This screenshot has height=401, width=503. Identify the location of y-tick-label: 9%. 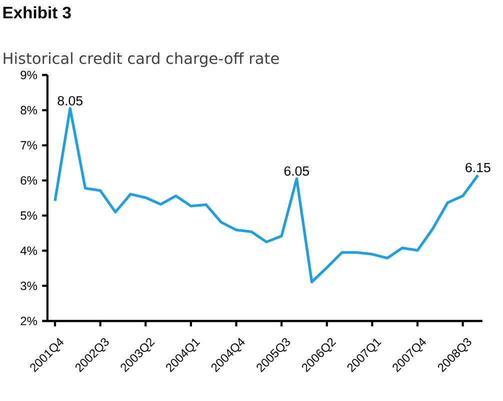
(29, 75).